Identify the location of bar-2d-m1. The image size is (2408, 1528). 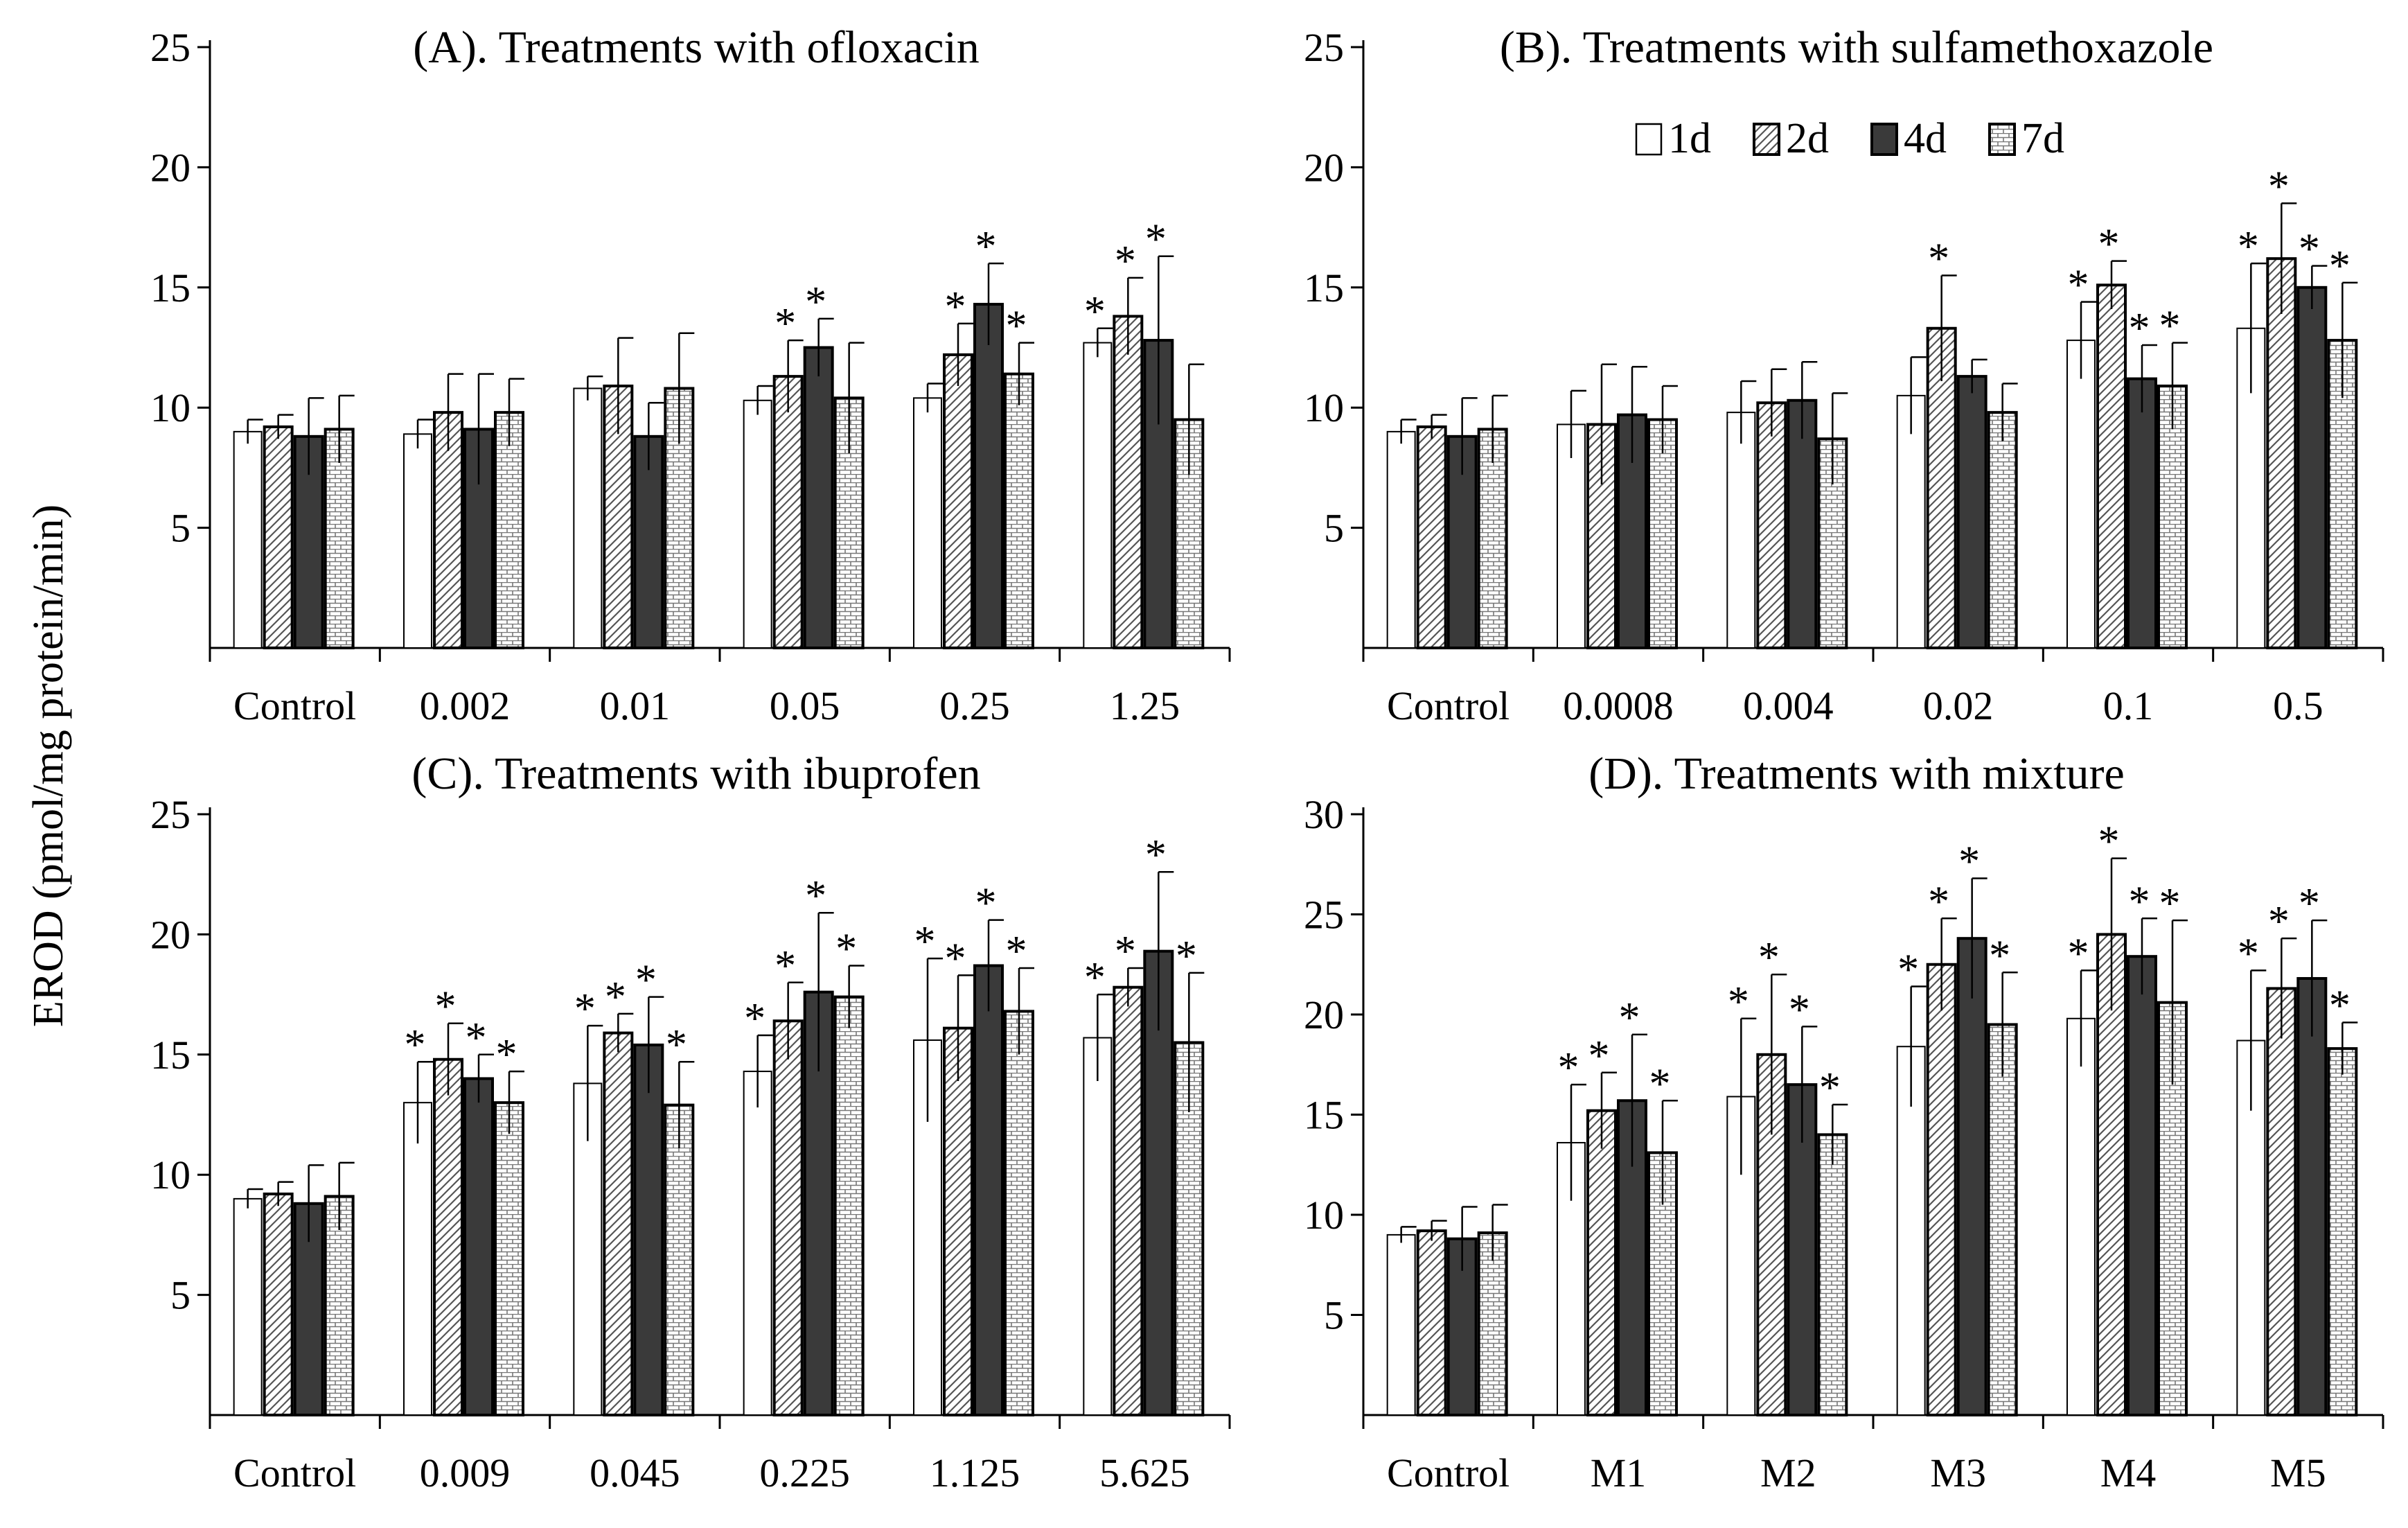
(1601, 1263).